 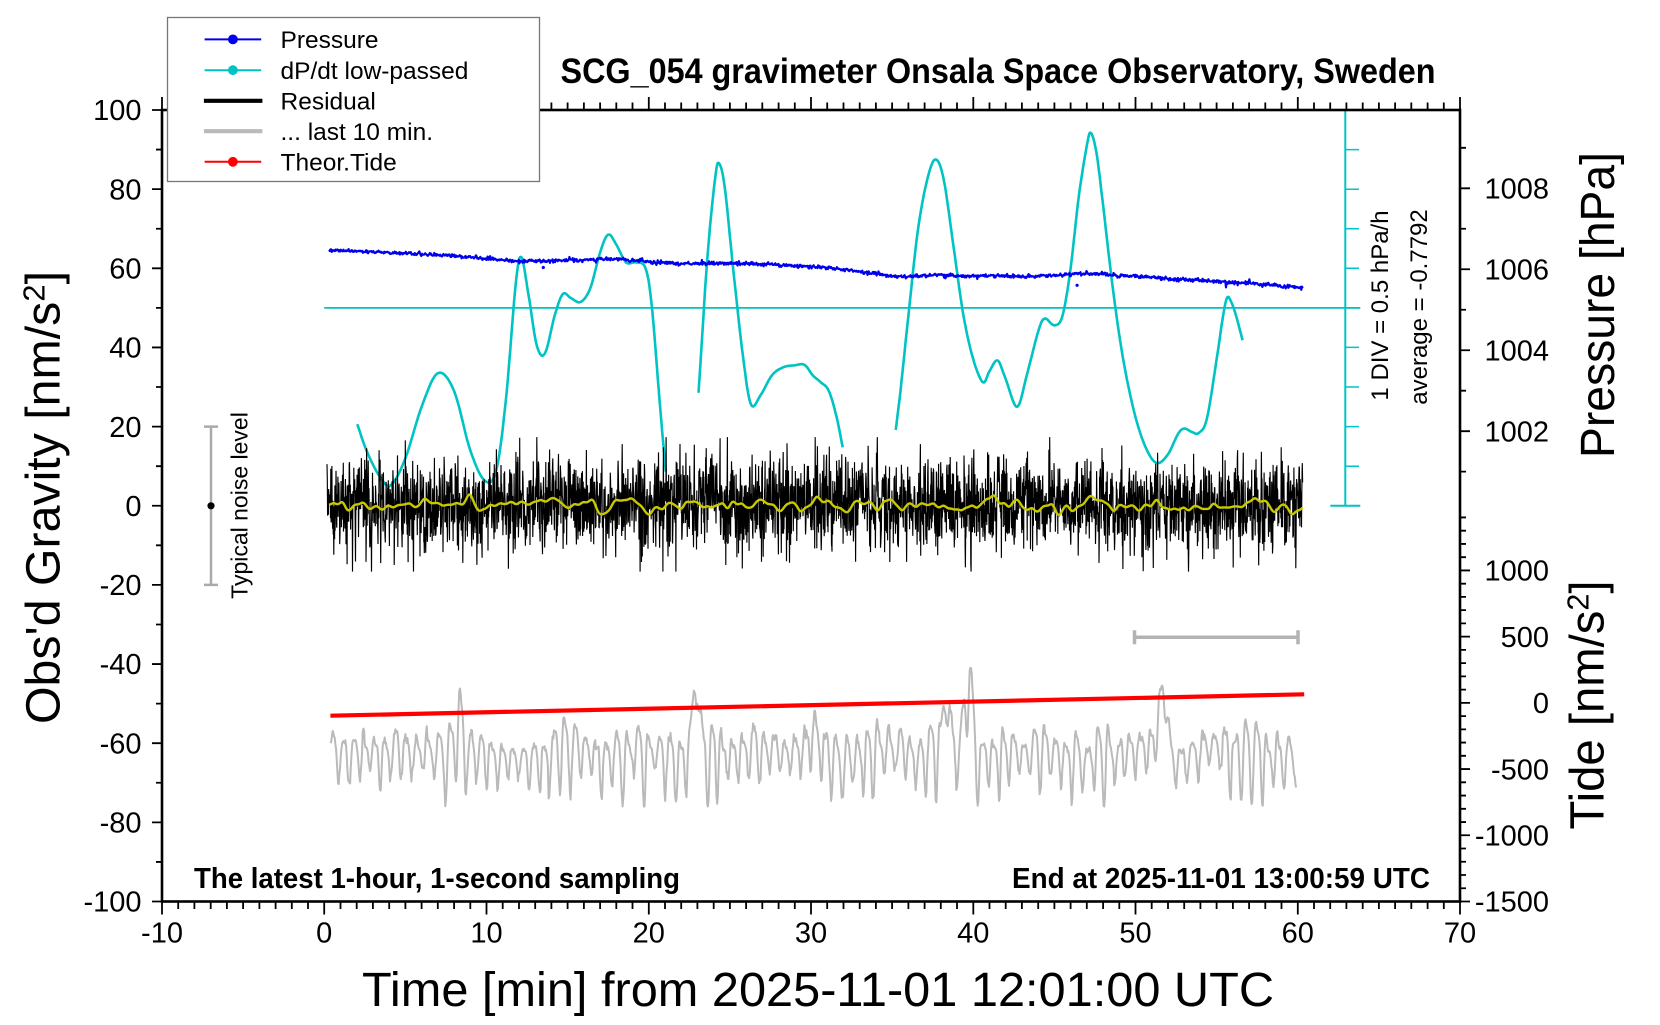 What do you see at coordinates (125, 190) in the screenshot?
I see `svg-text: 80` at bounding box center [125, 190].